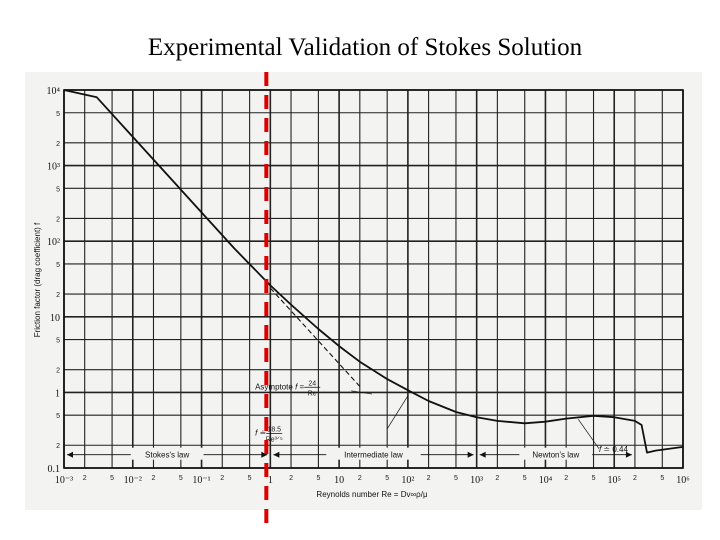 This screenshot has width=720, height=540. I want to click on x-tick-label: 10⁻¹, so click(201, 480).